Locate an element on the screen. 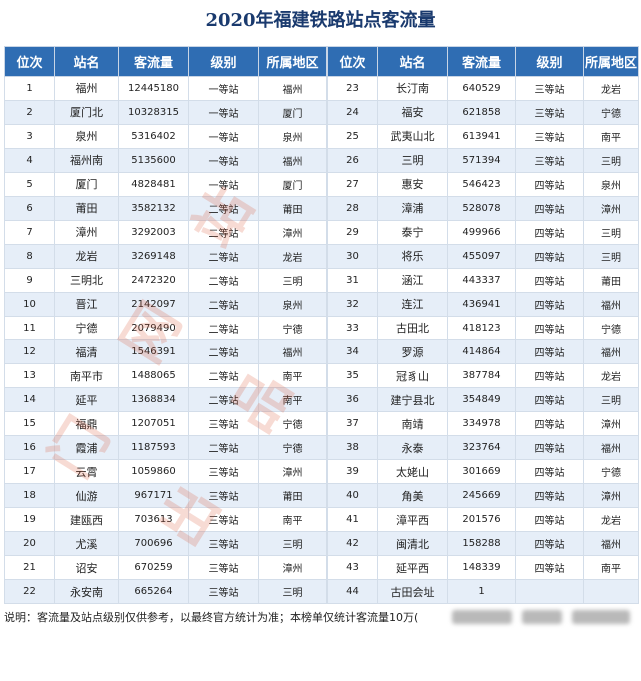 This screenshot has width=641, height=681. cell-rank: 16 is located at coordinates (29, 448).